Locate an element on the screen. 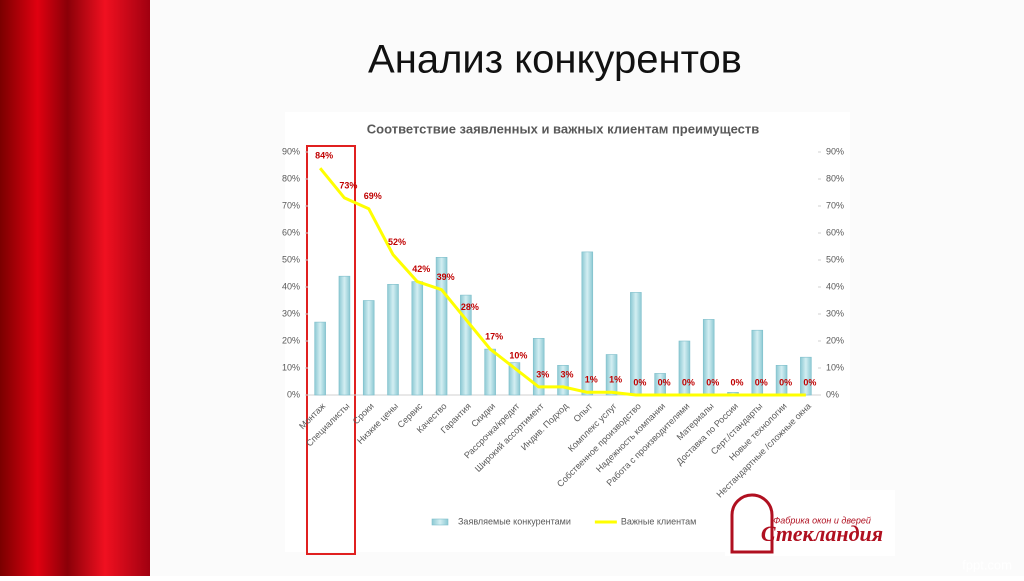  value-label: 10% is located at coordinates (518, 355).